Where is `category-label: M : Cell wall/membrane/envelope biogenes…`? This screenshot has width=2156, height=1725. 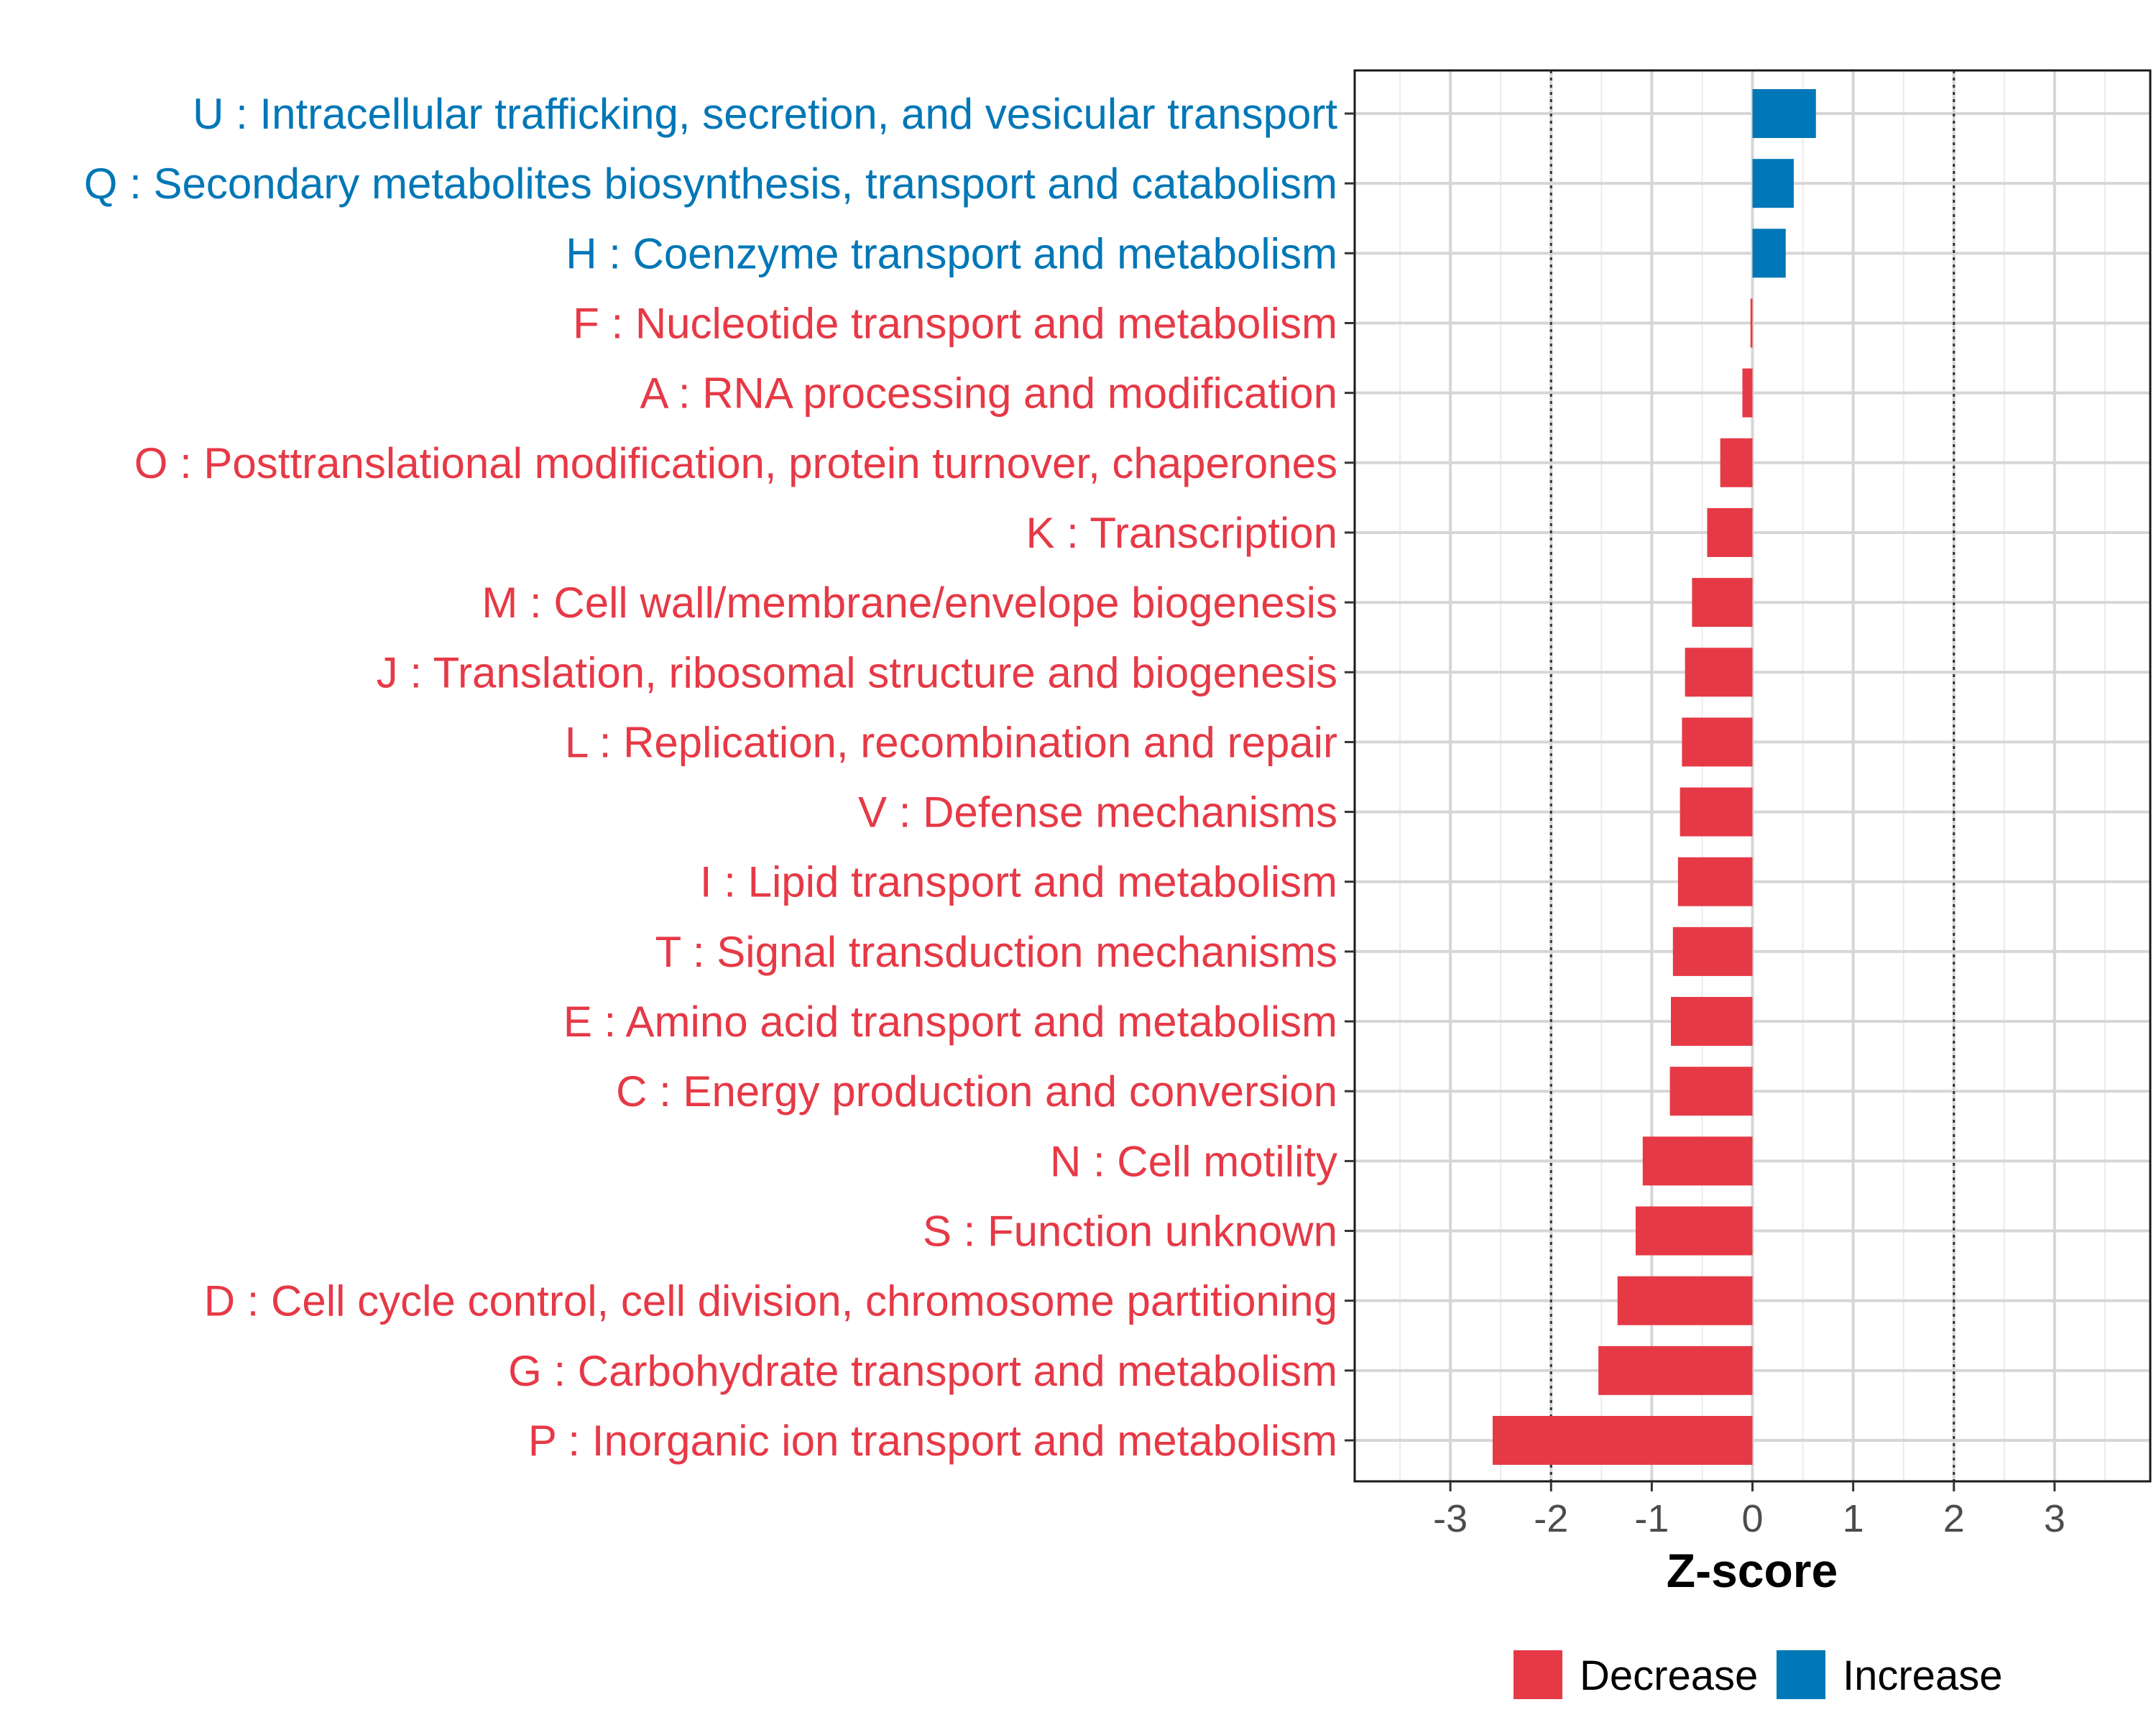 category-label: M : Cell wall/membrane/envelope biogenes… is located at coordinates (910, 603).